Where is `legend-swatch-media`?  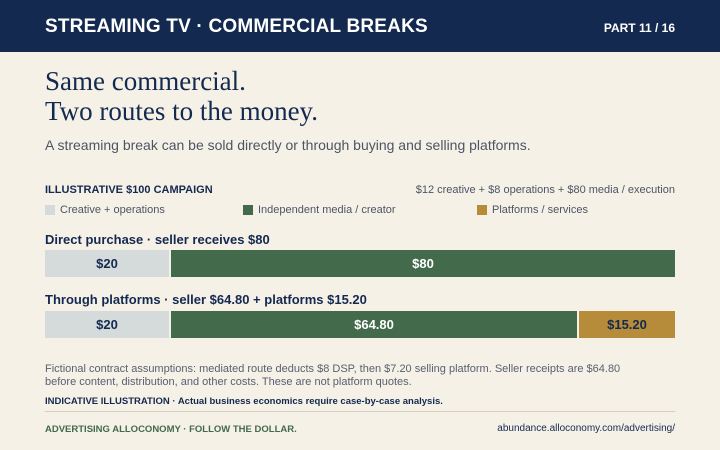
legend-swatch-media is located at coordinates (248, 210).